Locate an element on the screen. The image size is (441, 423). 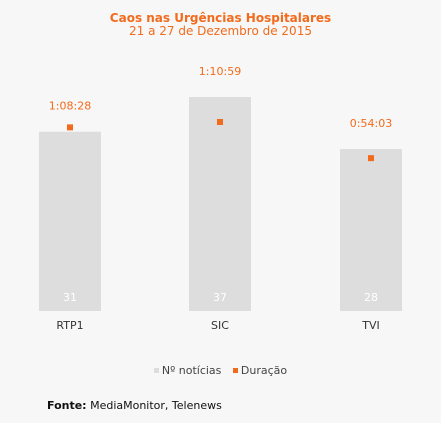
legend-label-duracao: Duração is located at coordinates (264, 370).